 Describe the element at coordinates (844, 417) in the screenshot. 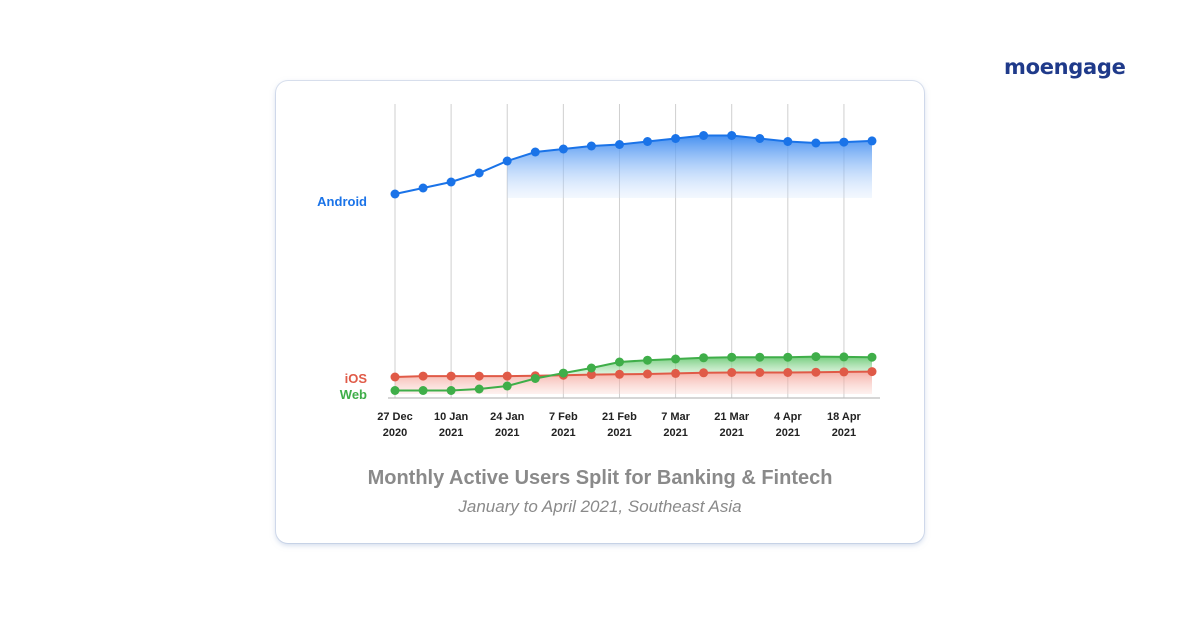

I see `x-tick-label: 18 Apr` at that location.